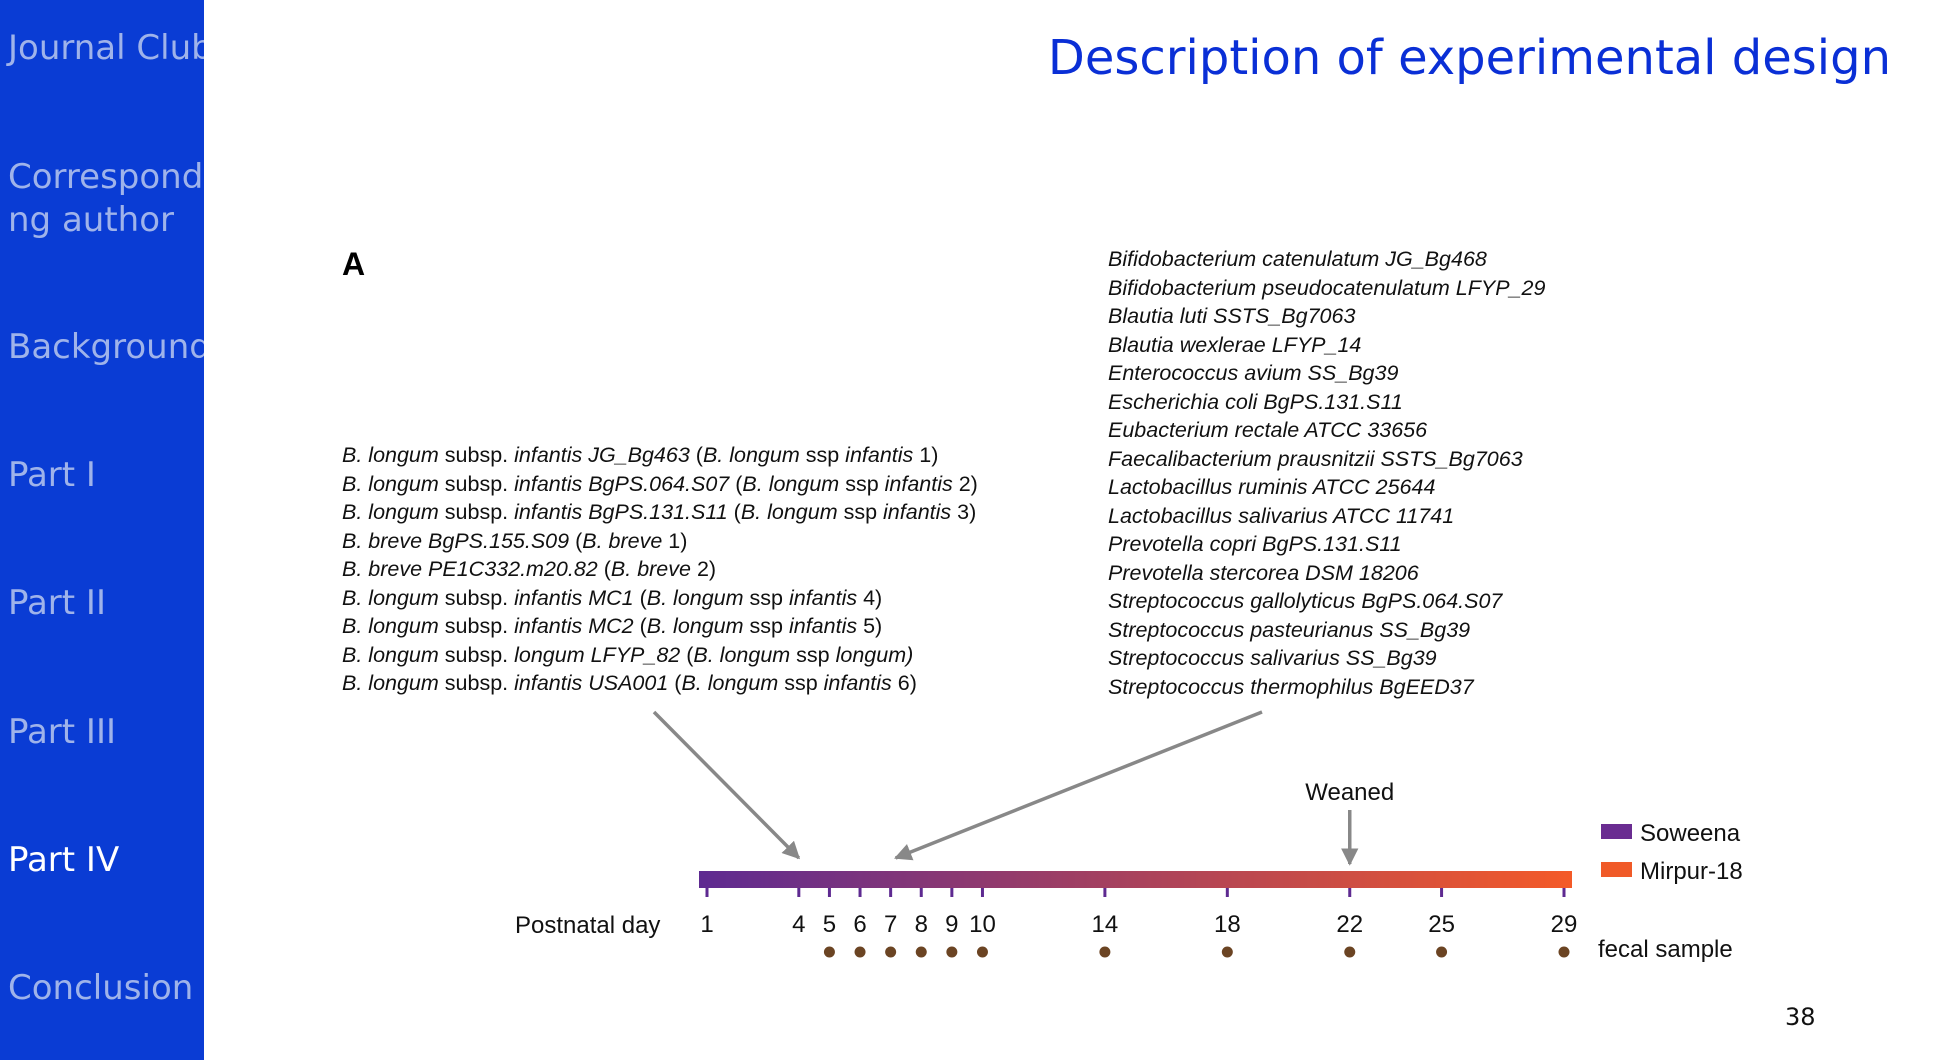 Image resolution: width=1947 pixels, height=1060 pixels. Describe the element at coordinates (1291, 686) in the screenshot. I see `late-strain-item: Streptococcus thermophilus BgEED37` at that location.